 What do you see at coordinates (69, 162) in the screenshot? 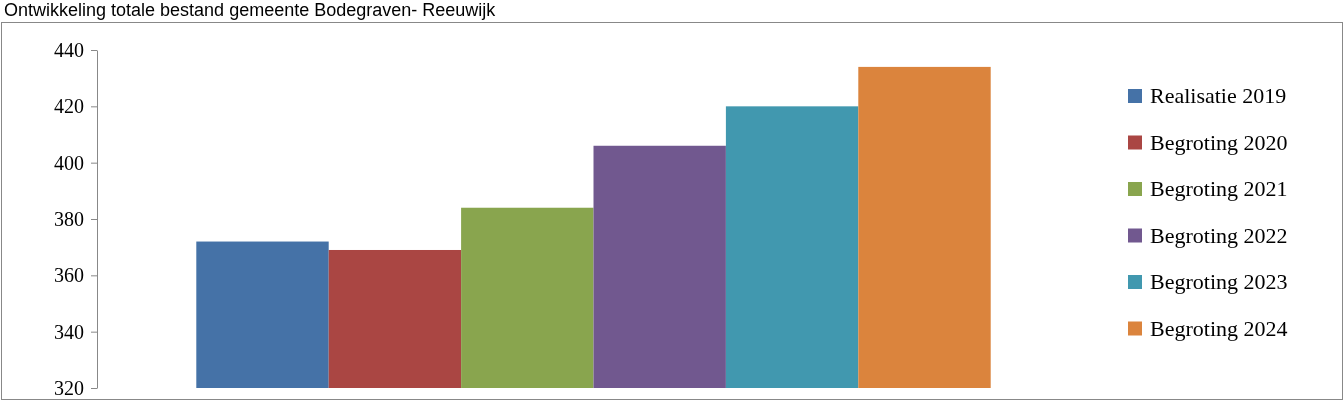
I see `y-tick-label: 400` at bounding box center [69, 162].